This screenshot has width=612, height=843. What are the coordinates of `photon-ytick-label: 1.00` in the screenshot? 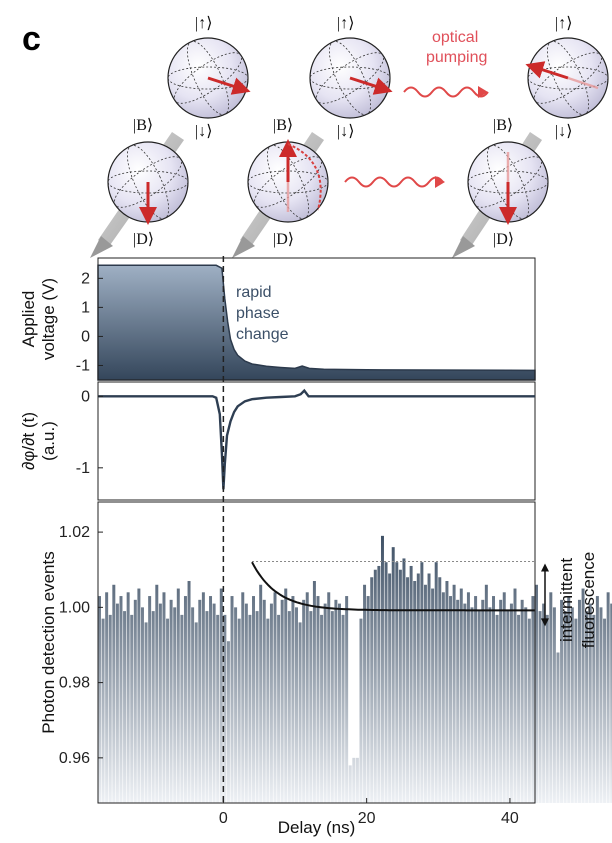 It's located at (74, 607).